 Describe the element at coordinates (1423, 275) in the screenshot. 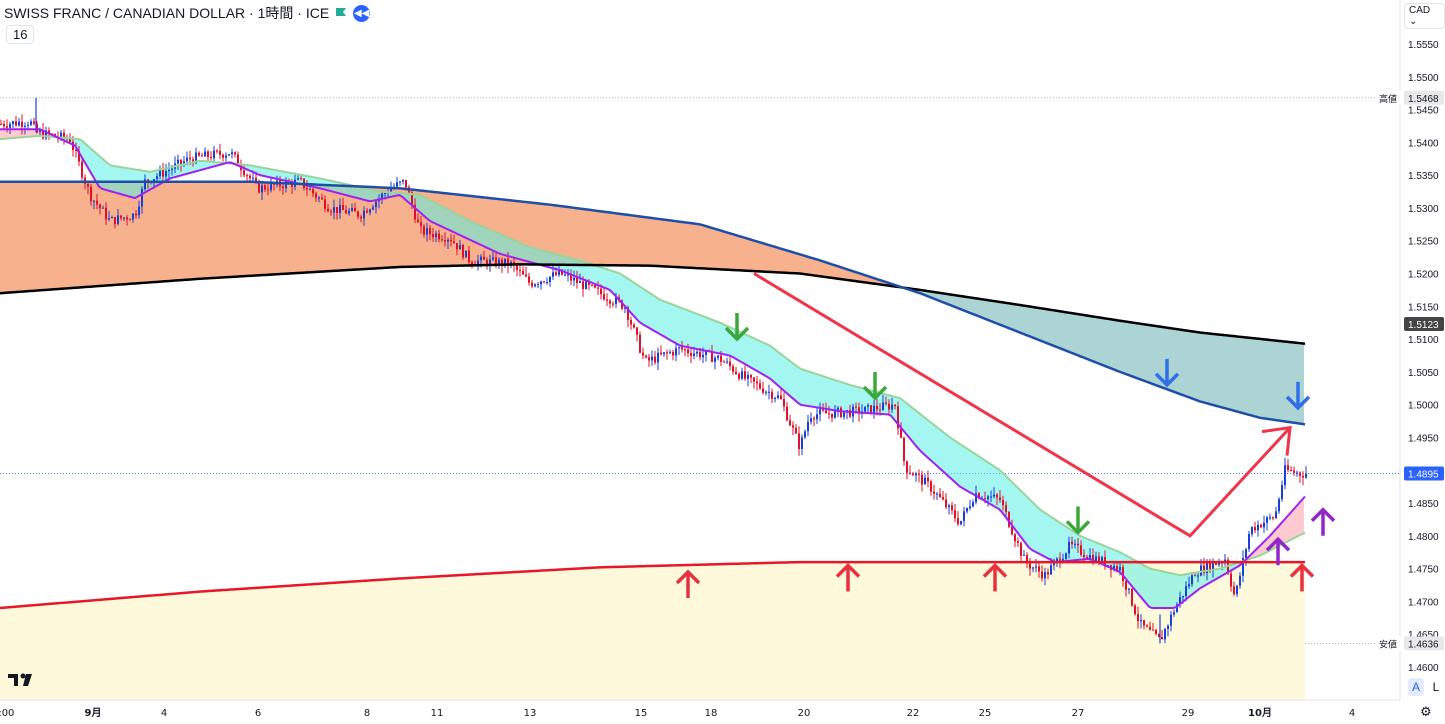

I see `y-tick-label: 1.5200` at that location.